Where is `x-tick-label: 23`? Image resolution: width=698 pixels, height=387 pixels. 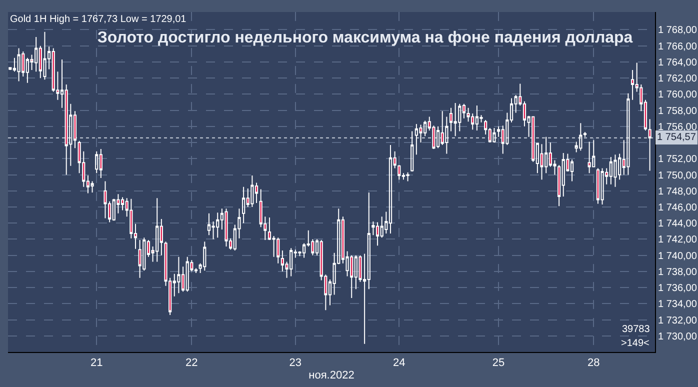 x-tick-label: 23 is located at coordinates (295, 363).